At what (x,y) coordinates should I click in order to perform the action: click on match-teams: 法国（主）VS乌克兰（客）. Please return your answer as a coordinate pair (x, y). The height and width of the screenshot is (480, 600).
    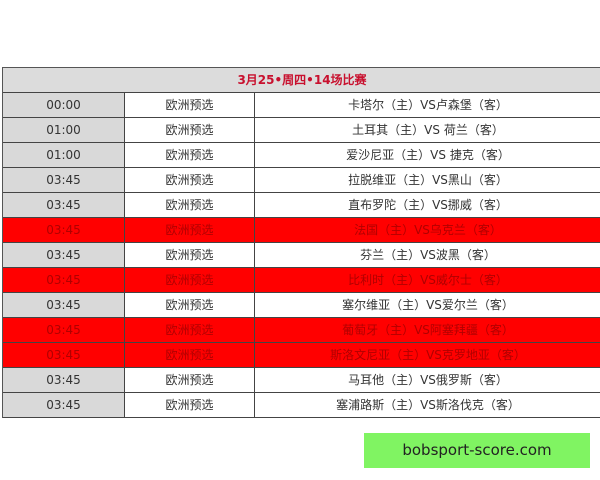
    Looking at the image, I should click on (428, 230).